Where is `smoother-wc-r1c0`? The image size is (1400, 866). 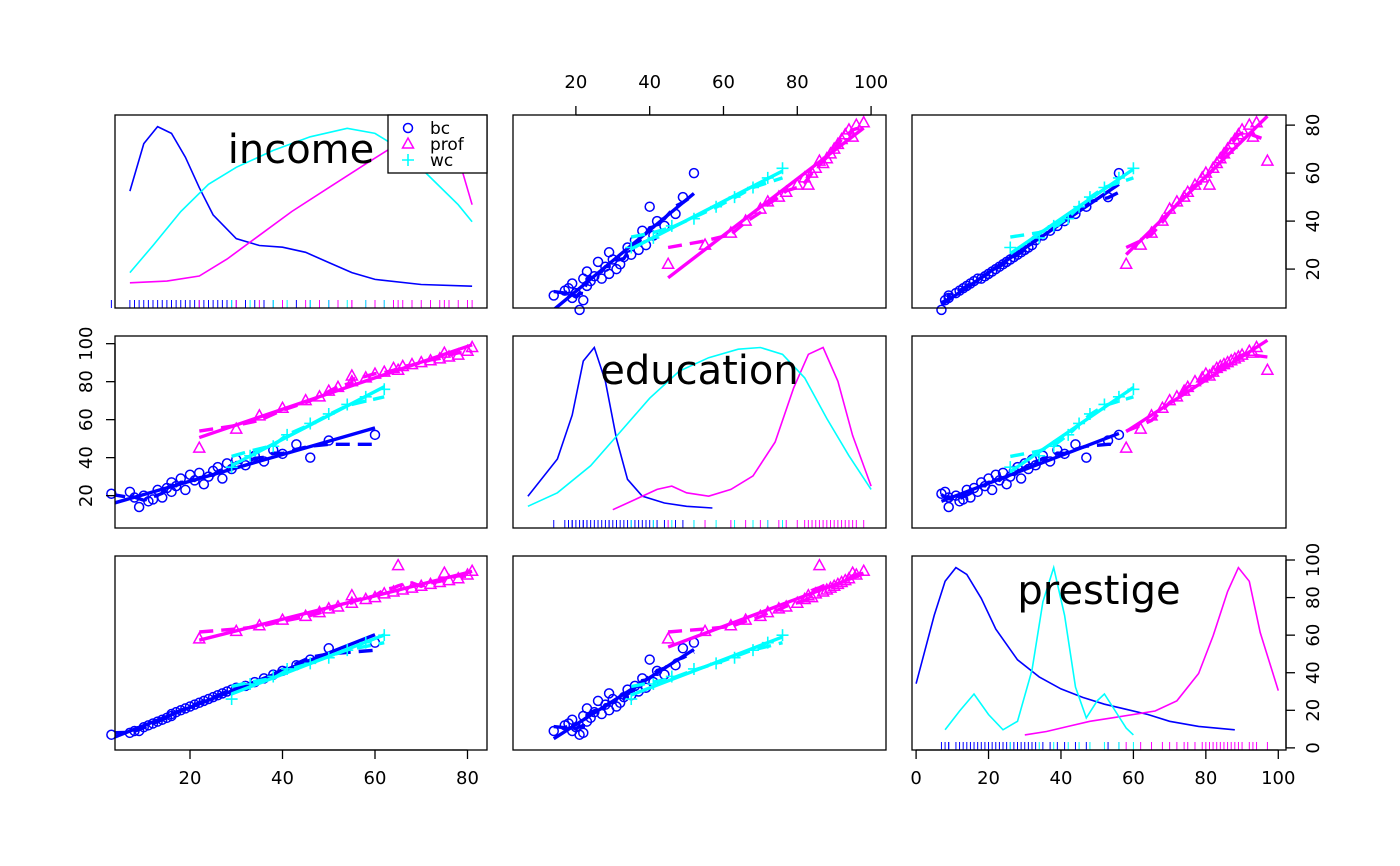
smoother-wc-r1c0 is located at coordinates (308, 427).